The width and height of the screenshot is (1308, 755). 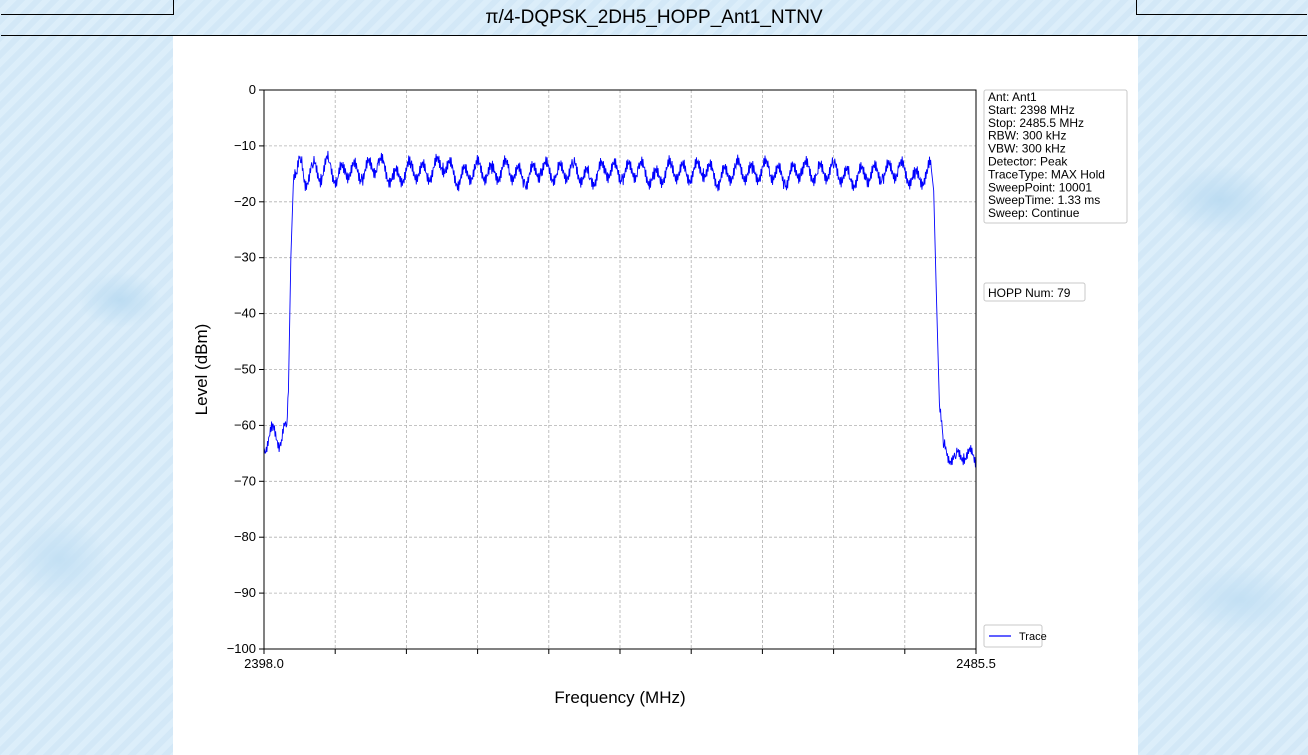 I want to click on legend-frame, so click(x=1013, y=636).